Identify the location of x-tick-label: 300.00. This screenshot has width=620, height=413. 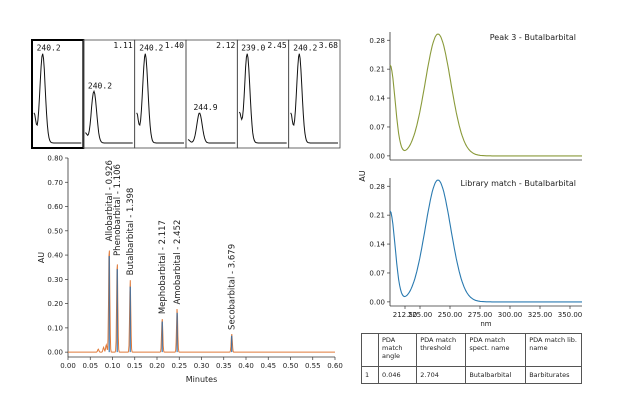
(510, 315).